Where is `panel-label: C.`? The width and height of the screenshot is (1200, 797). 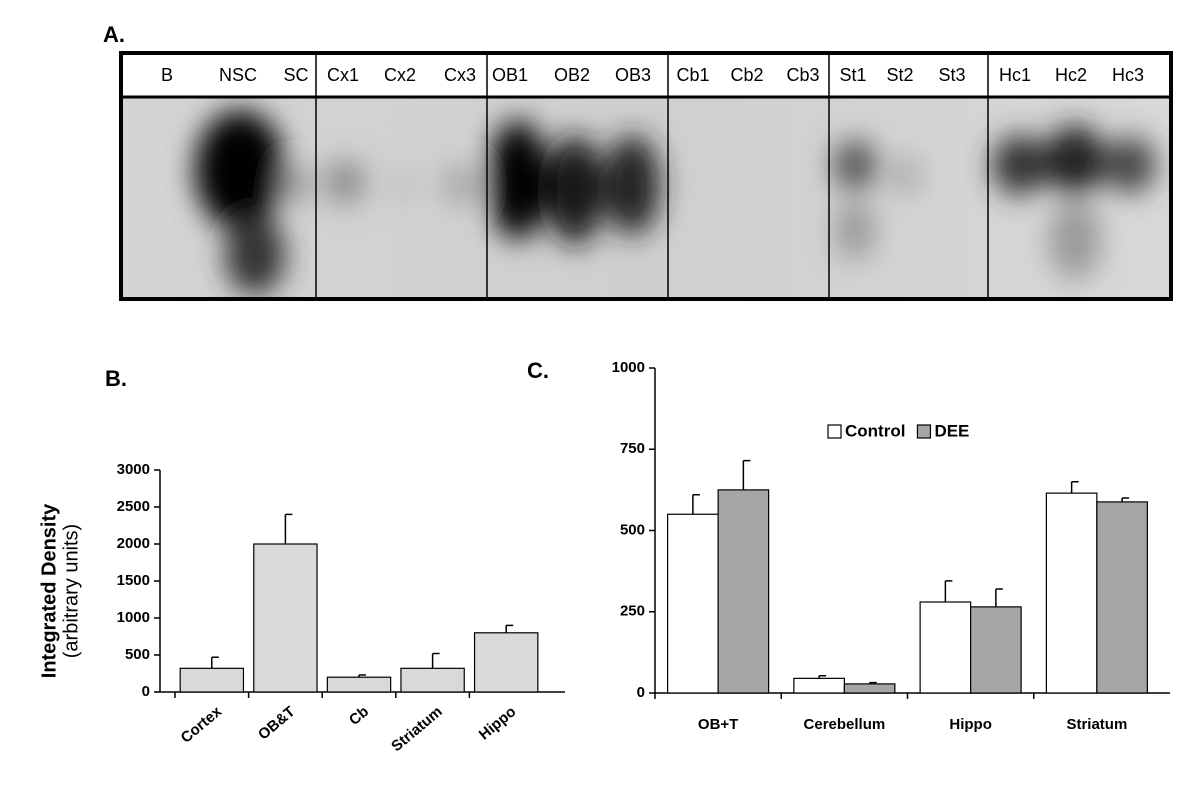
panel-label: C. is located at coordinates (538, 370).